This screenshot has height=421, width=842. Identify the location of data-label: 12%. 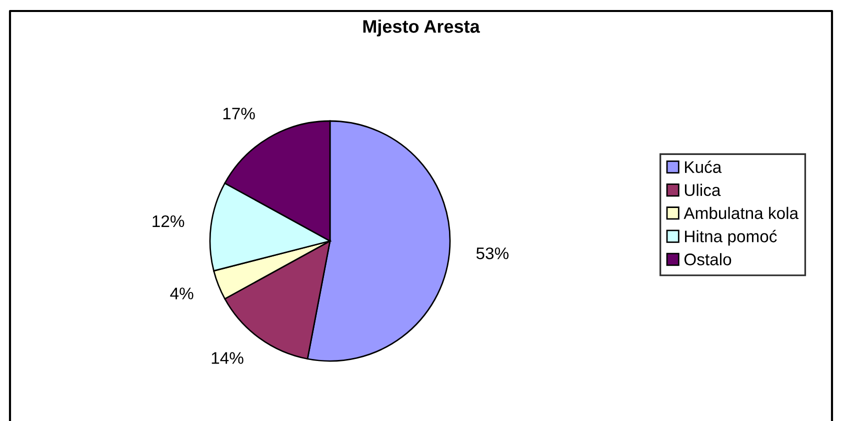
(168, 221).